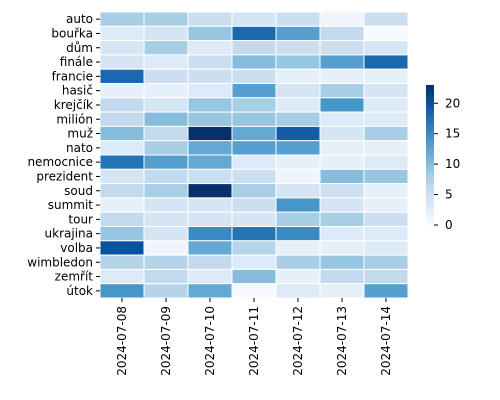 This screenshot has height=400, width=500. Describe the element at coordinates (79, 19) in the screenshot. I see `y-tick-label: auto` at that location.